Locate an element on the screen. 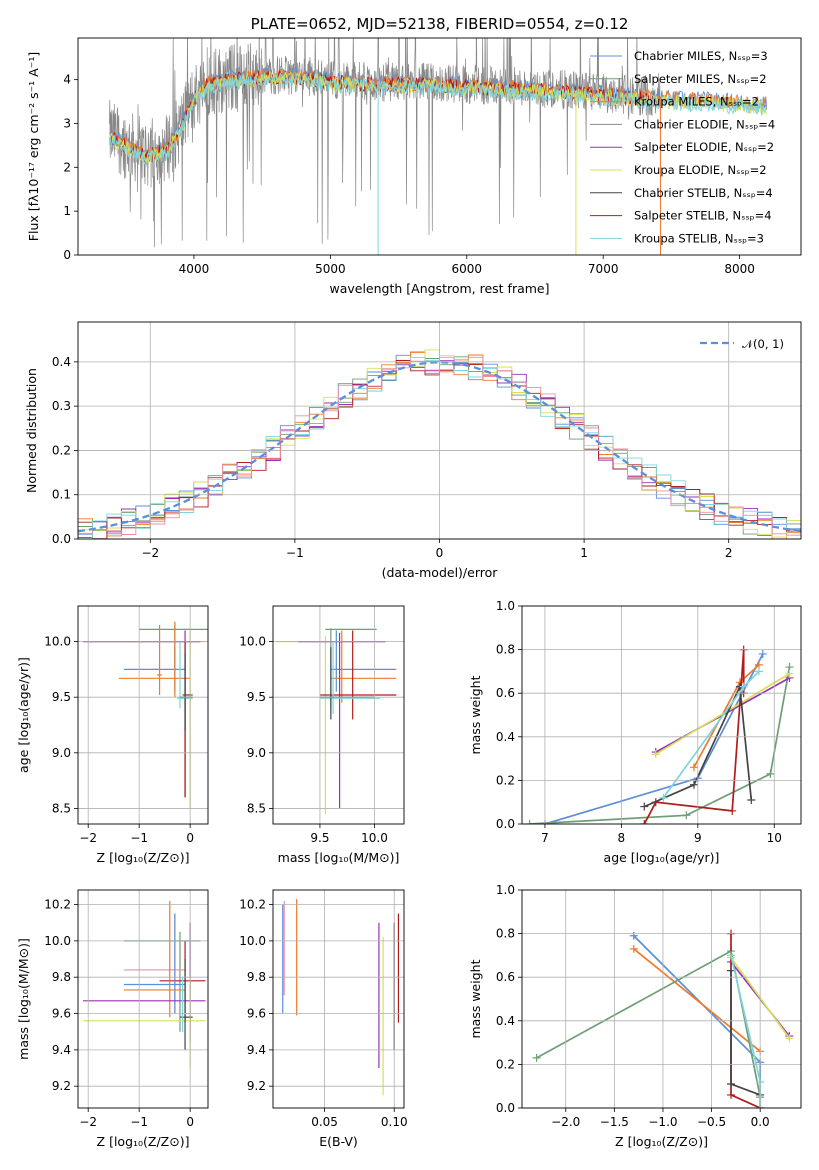 This screenshot has width=819, height=1170. x-tick-label: 10 is located at coordinates (774, 838).